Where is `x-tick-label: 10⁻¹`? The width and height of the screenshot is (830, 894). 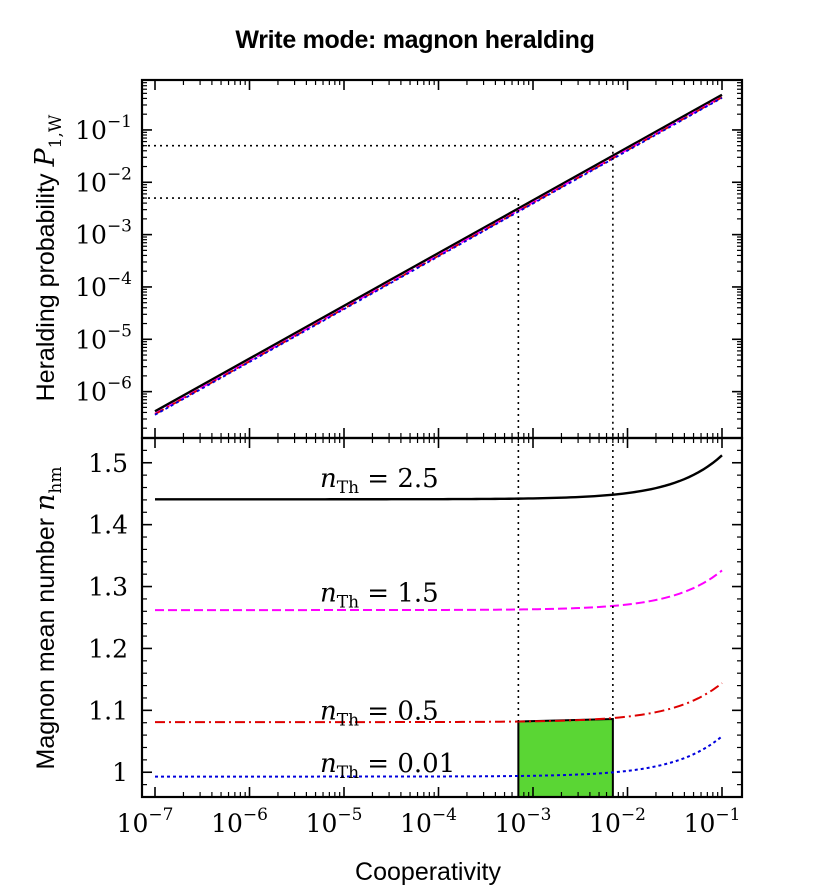 x-tick-label: 10⁻¹ is located at coordinates (712, 821).